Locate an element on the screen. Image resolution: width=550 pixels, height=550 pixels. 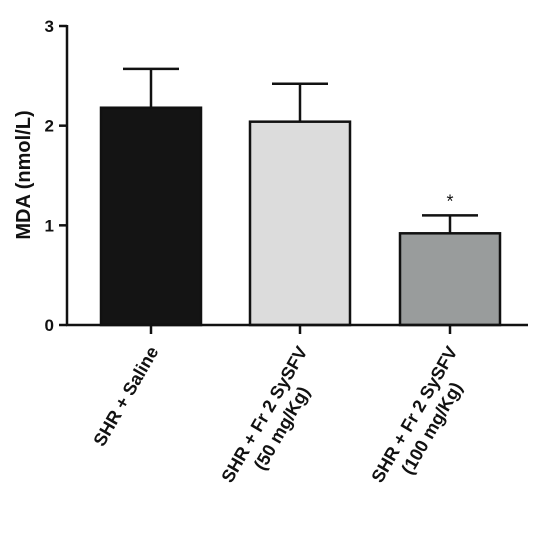
y-tick-label: 1 is located at coordinates (49, 225).